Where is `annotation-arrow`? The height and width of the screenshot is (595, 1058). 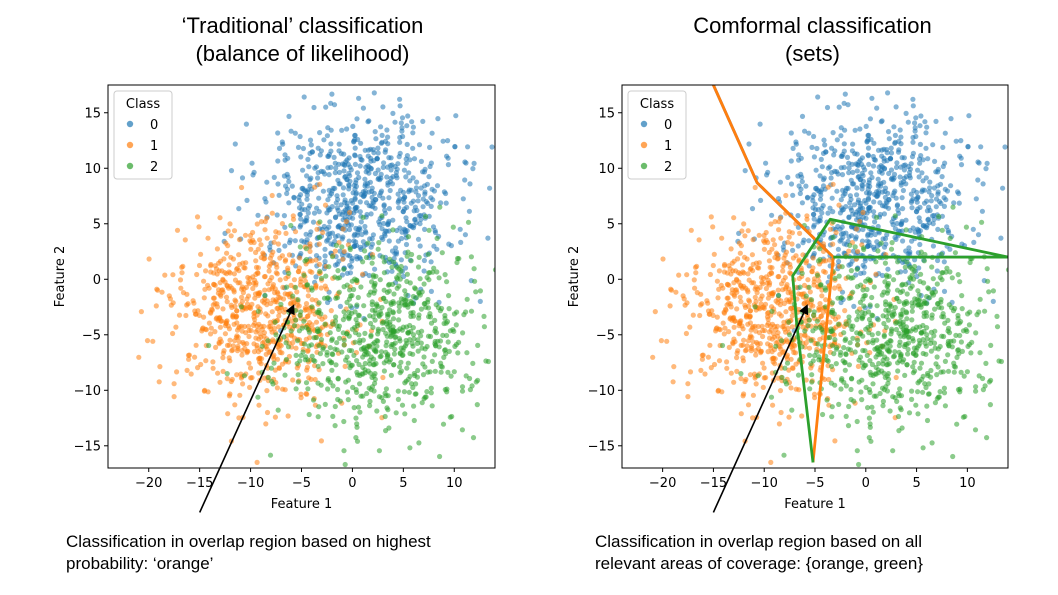
annotation-arrow is located at coordinates (246, 408).